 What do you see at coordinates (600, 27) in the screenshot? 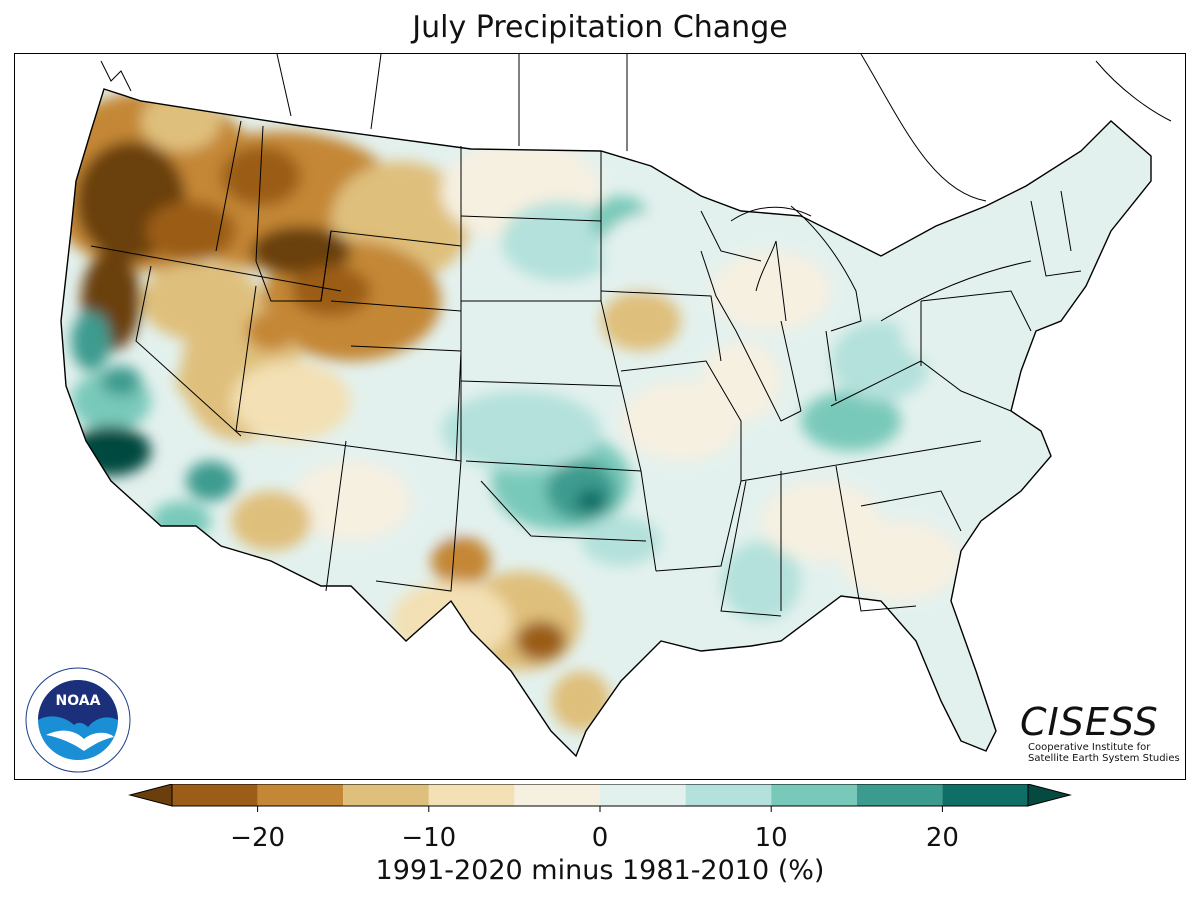
I see `chart-title: July Precipitation Change` at bounding box center [600, 27].